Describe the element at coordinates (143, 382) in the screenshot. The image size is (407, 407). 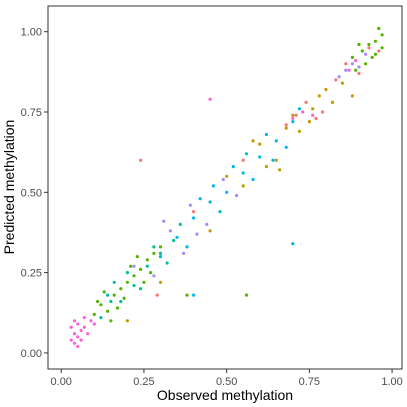
I see `x-tick-label: 0.25` at that location.